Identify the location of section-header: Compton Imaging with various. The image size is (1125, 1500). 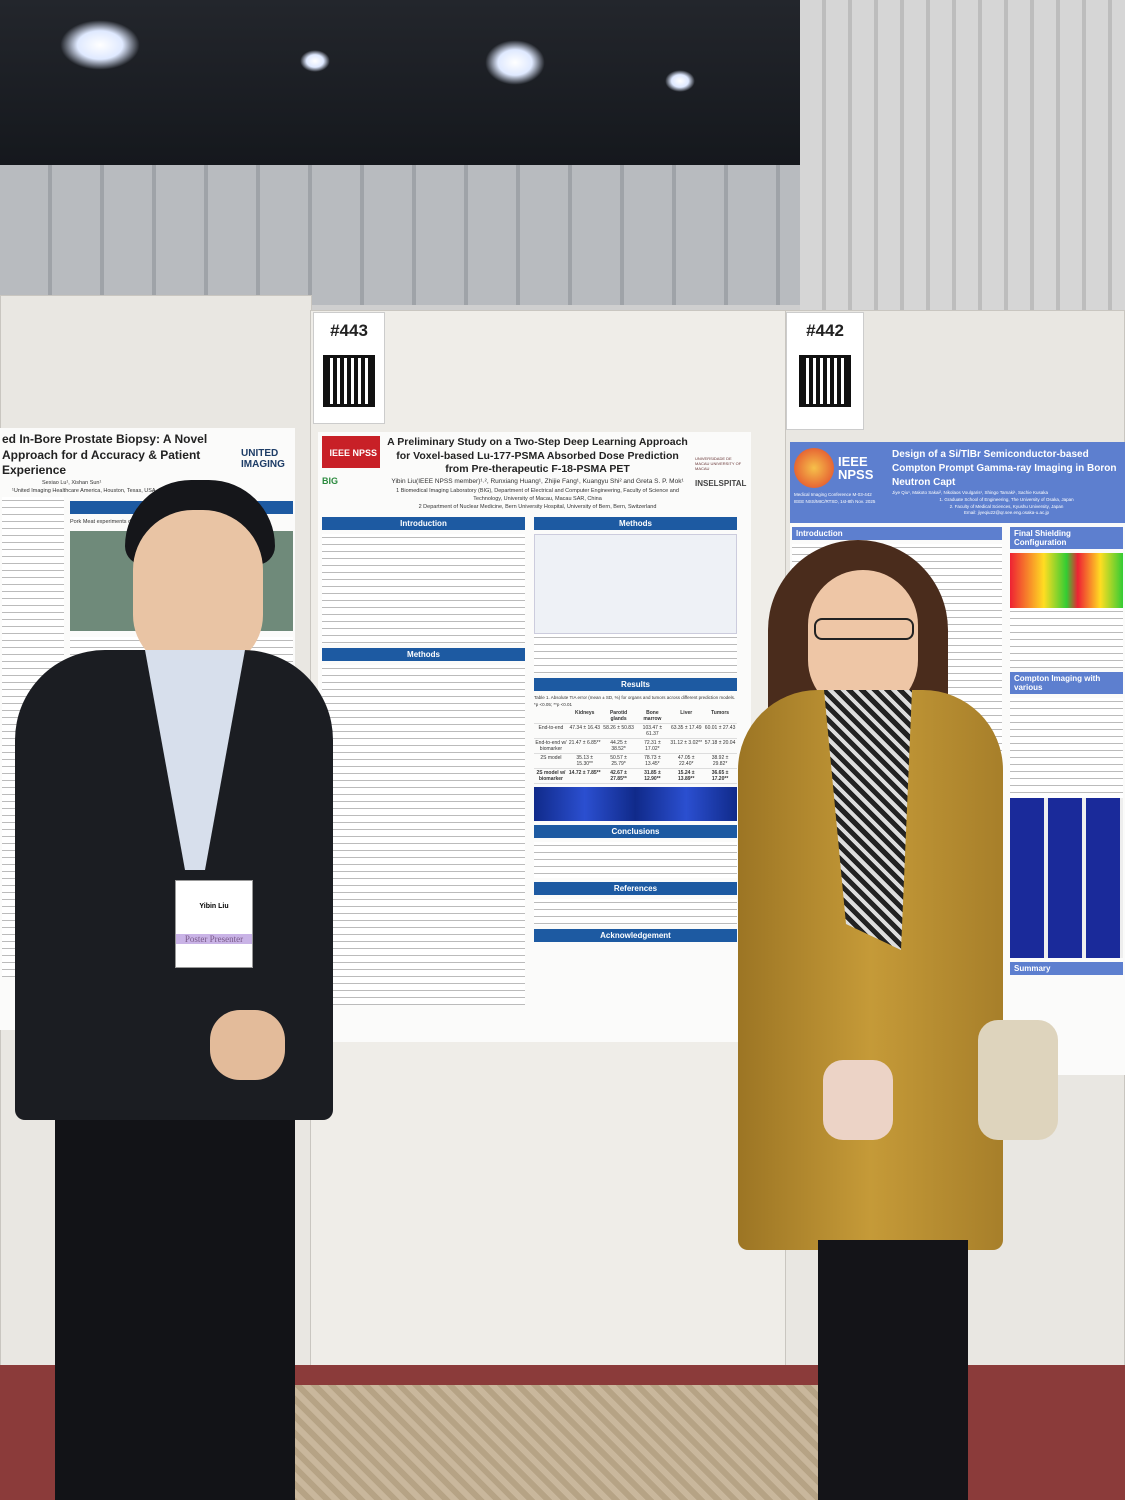
(1066, 683).